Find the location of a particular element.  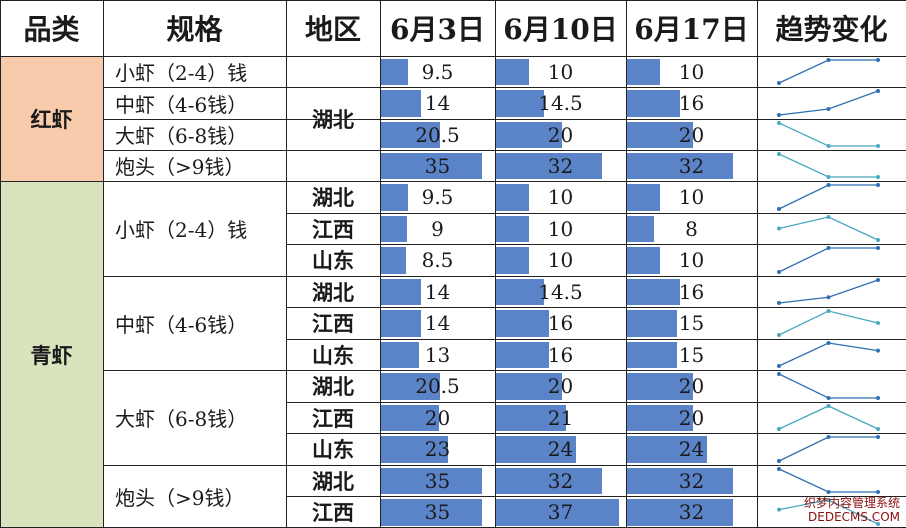

value-cell: 9 is located at coordinates (437, 228).